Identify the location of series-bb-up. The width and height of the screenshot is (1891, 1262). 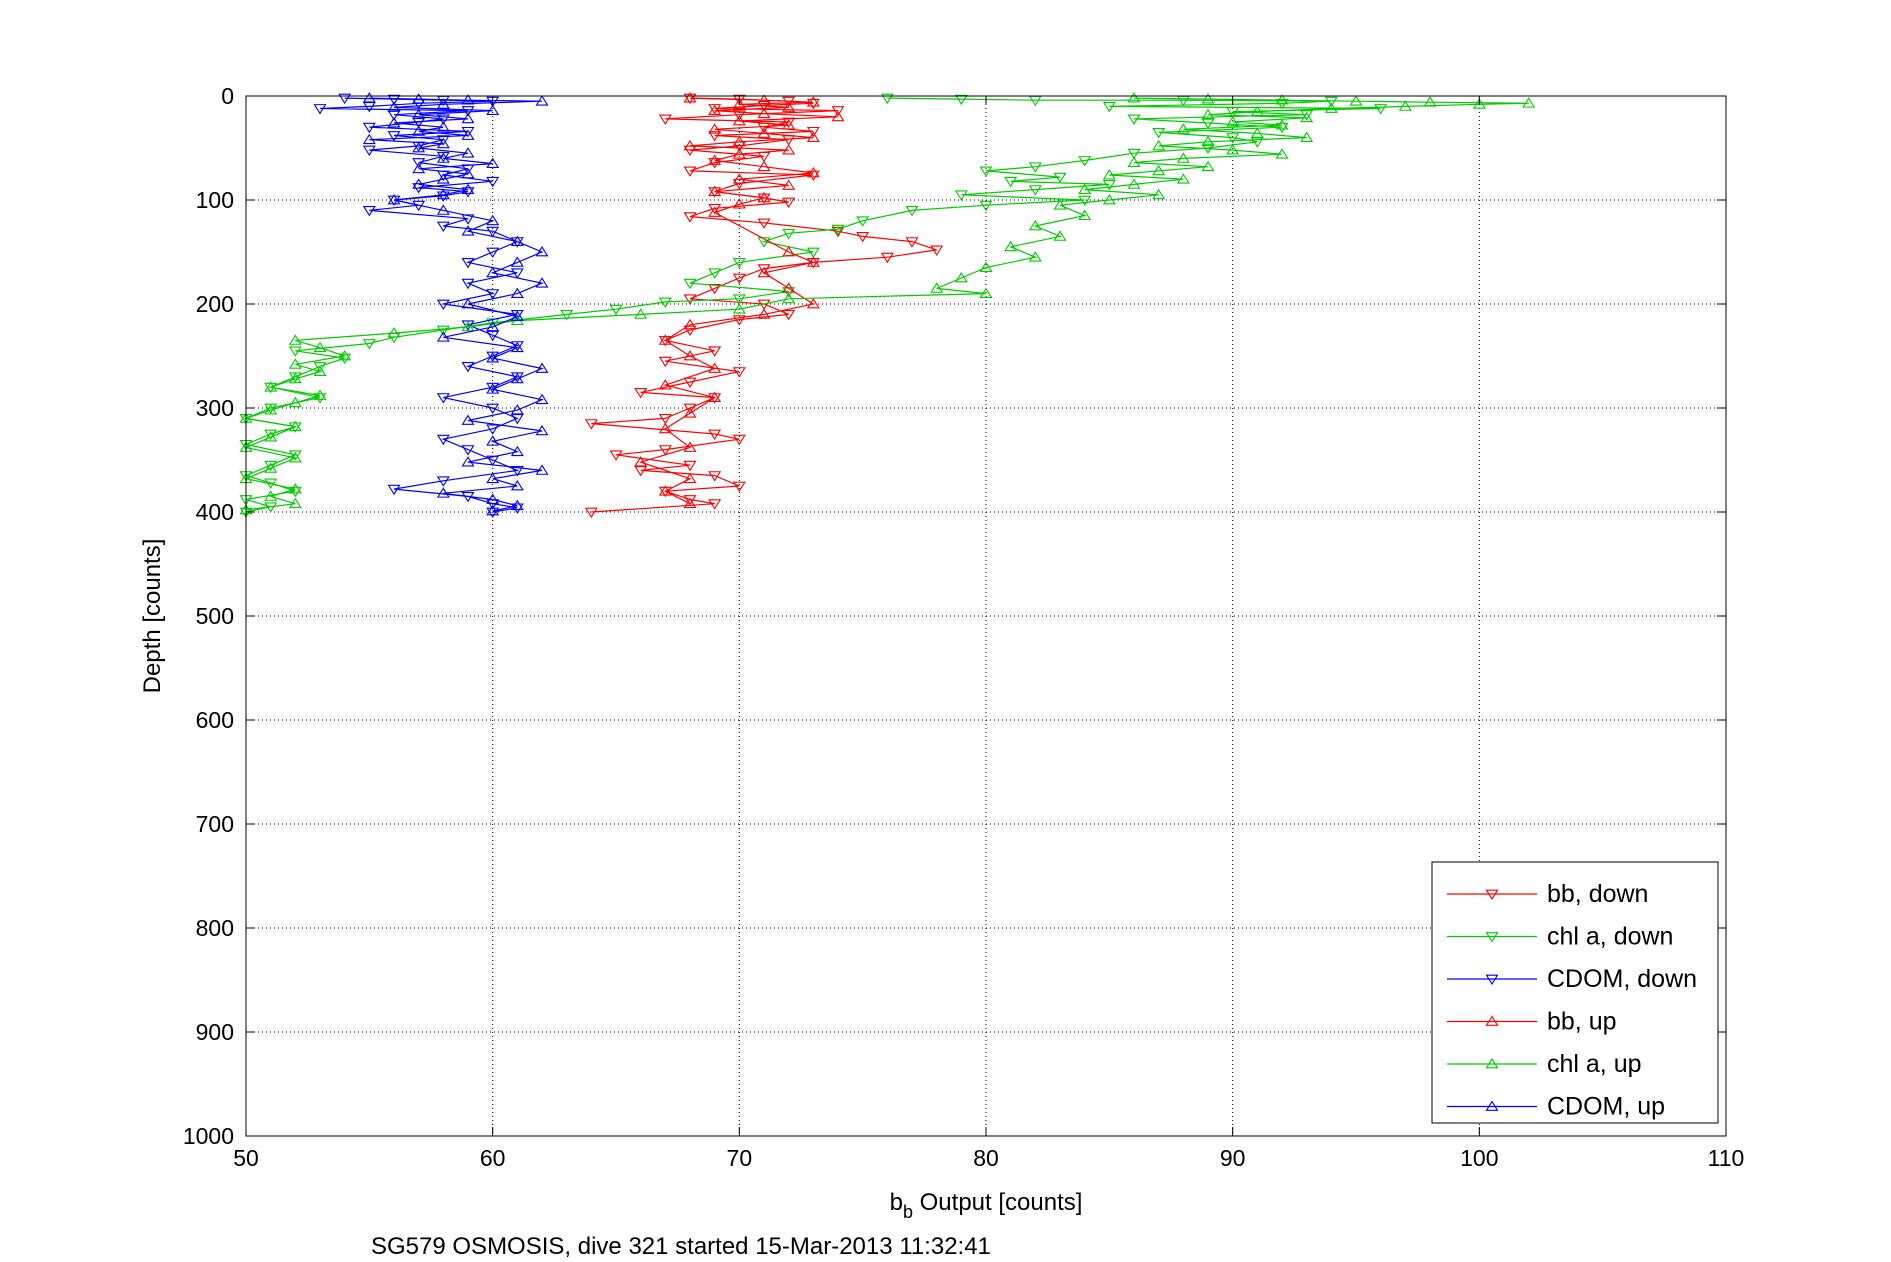
(739, 300).